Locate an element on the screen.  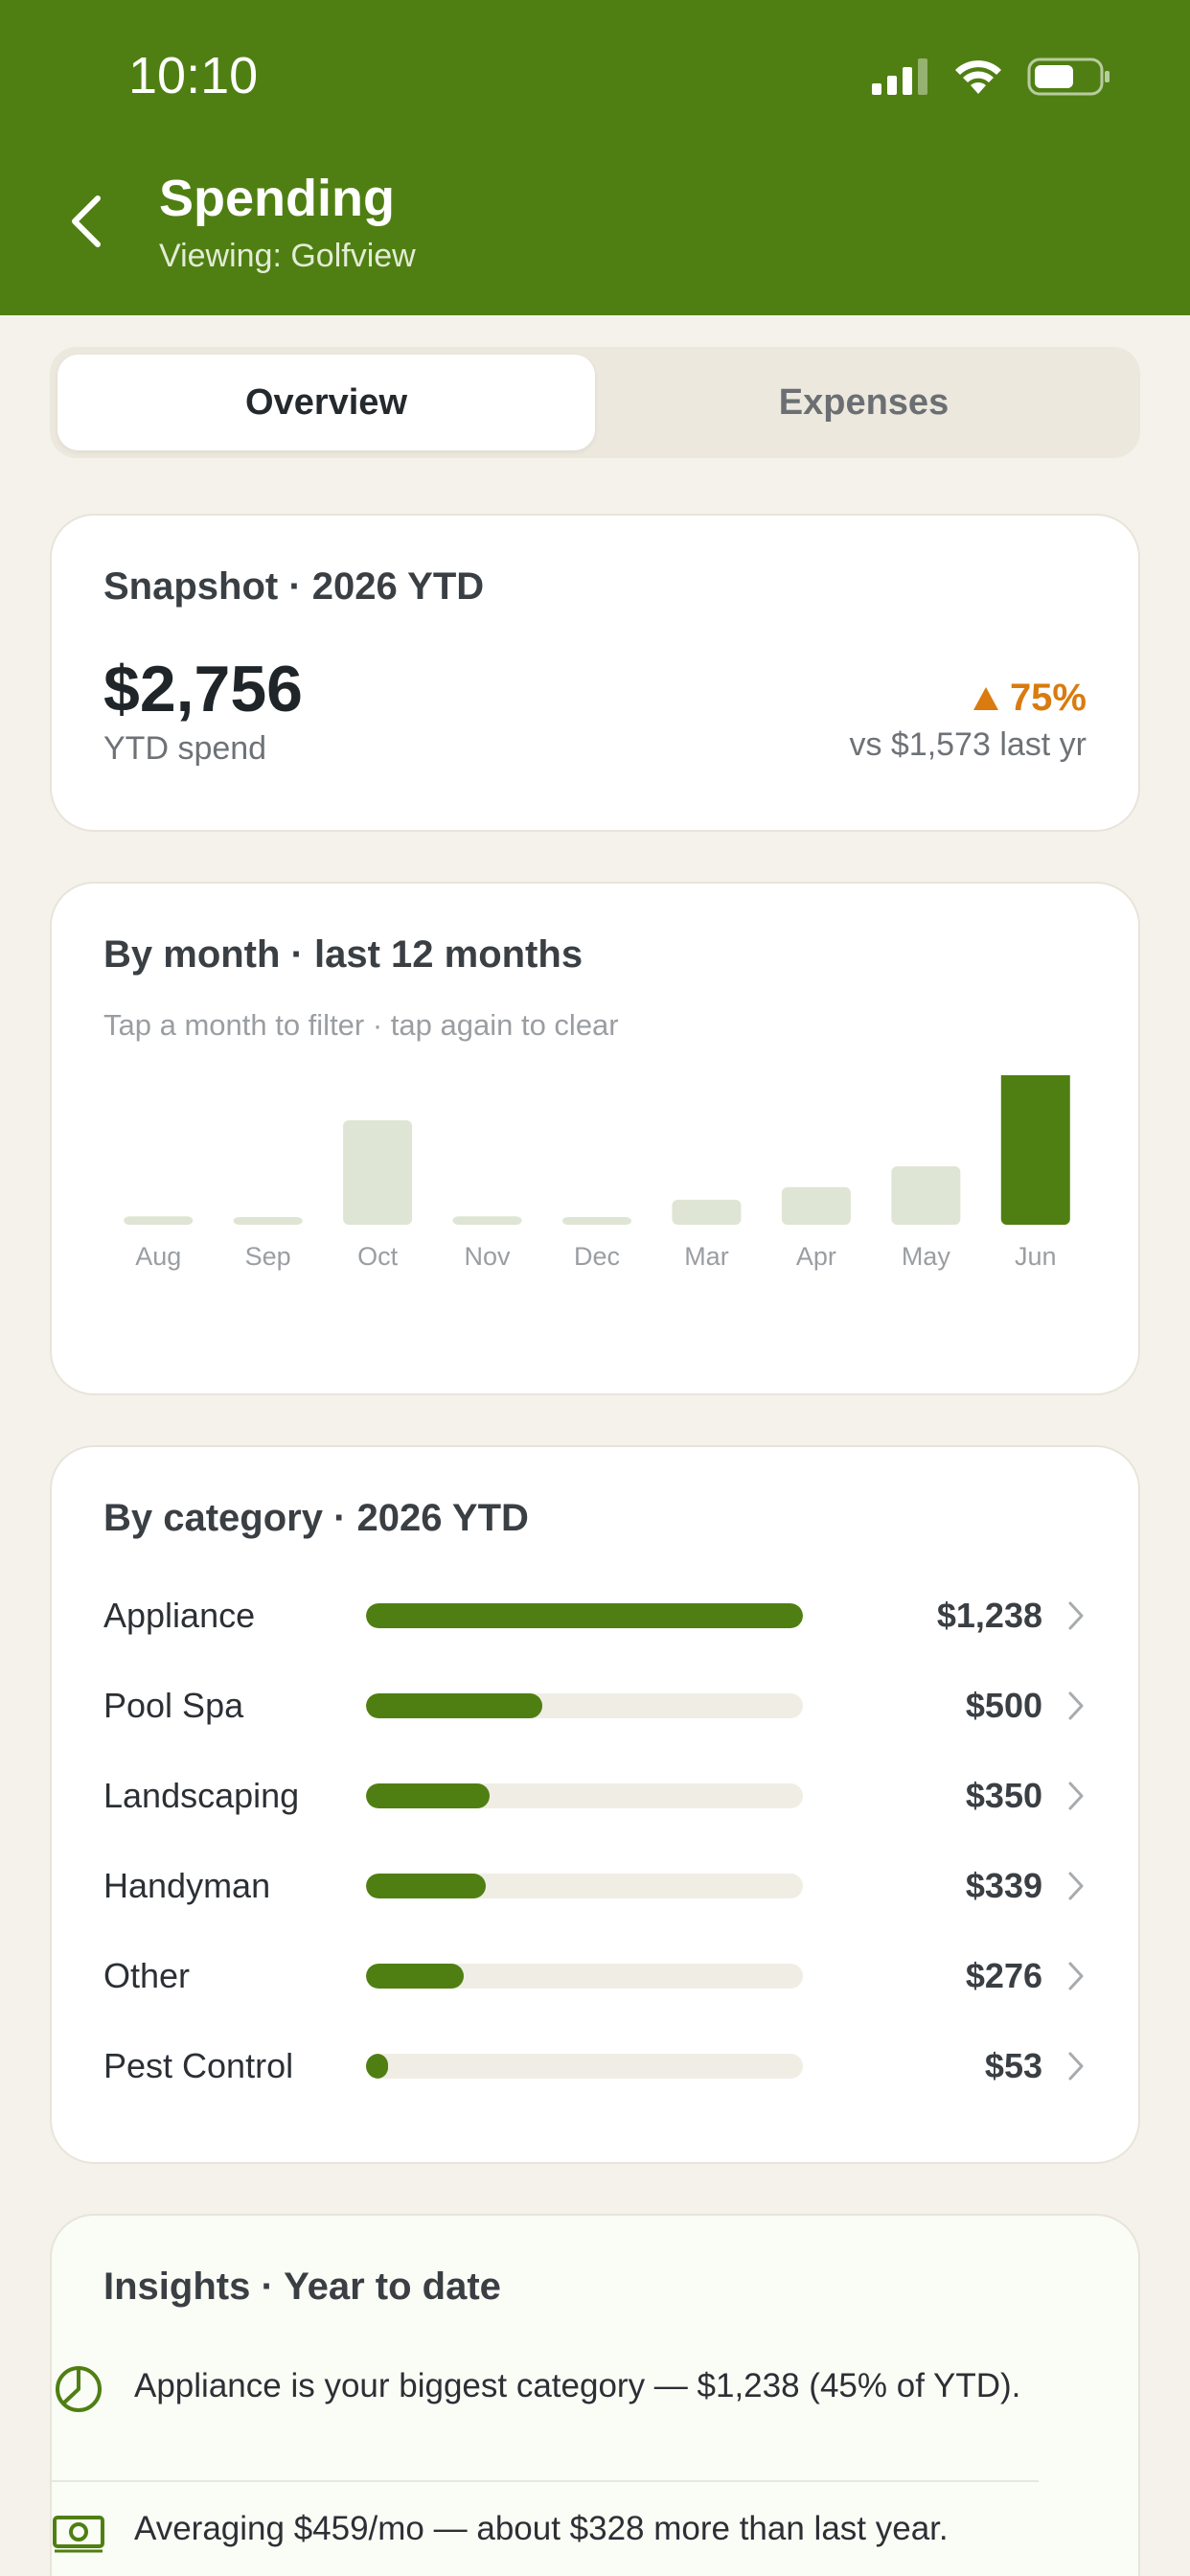
category-amount: $53 is located at coordinates (1013, 2065).